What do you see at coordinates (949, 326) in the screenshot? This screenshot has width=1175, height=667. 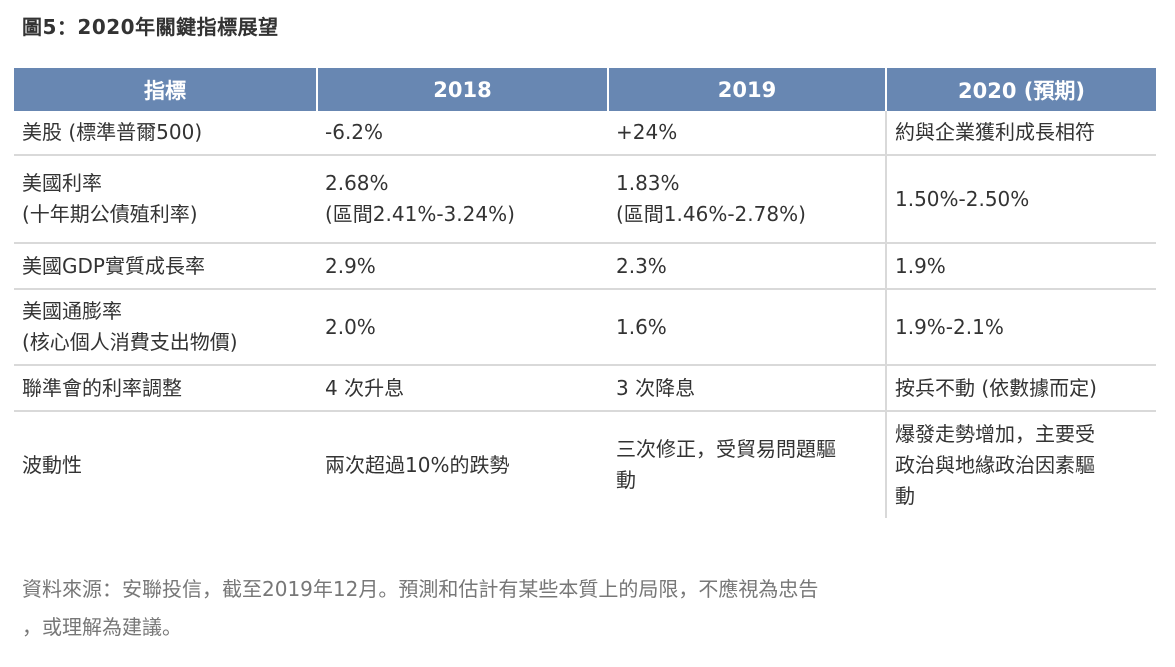 I see `cell-text: 1.9%-2.1%` at bounding box center [949, 326].